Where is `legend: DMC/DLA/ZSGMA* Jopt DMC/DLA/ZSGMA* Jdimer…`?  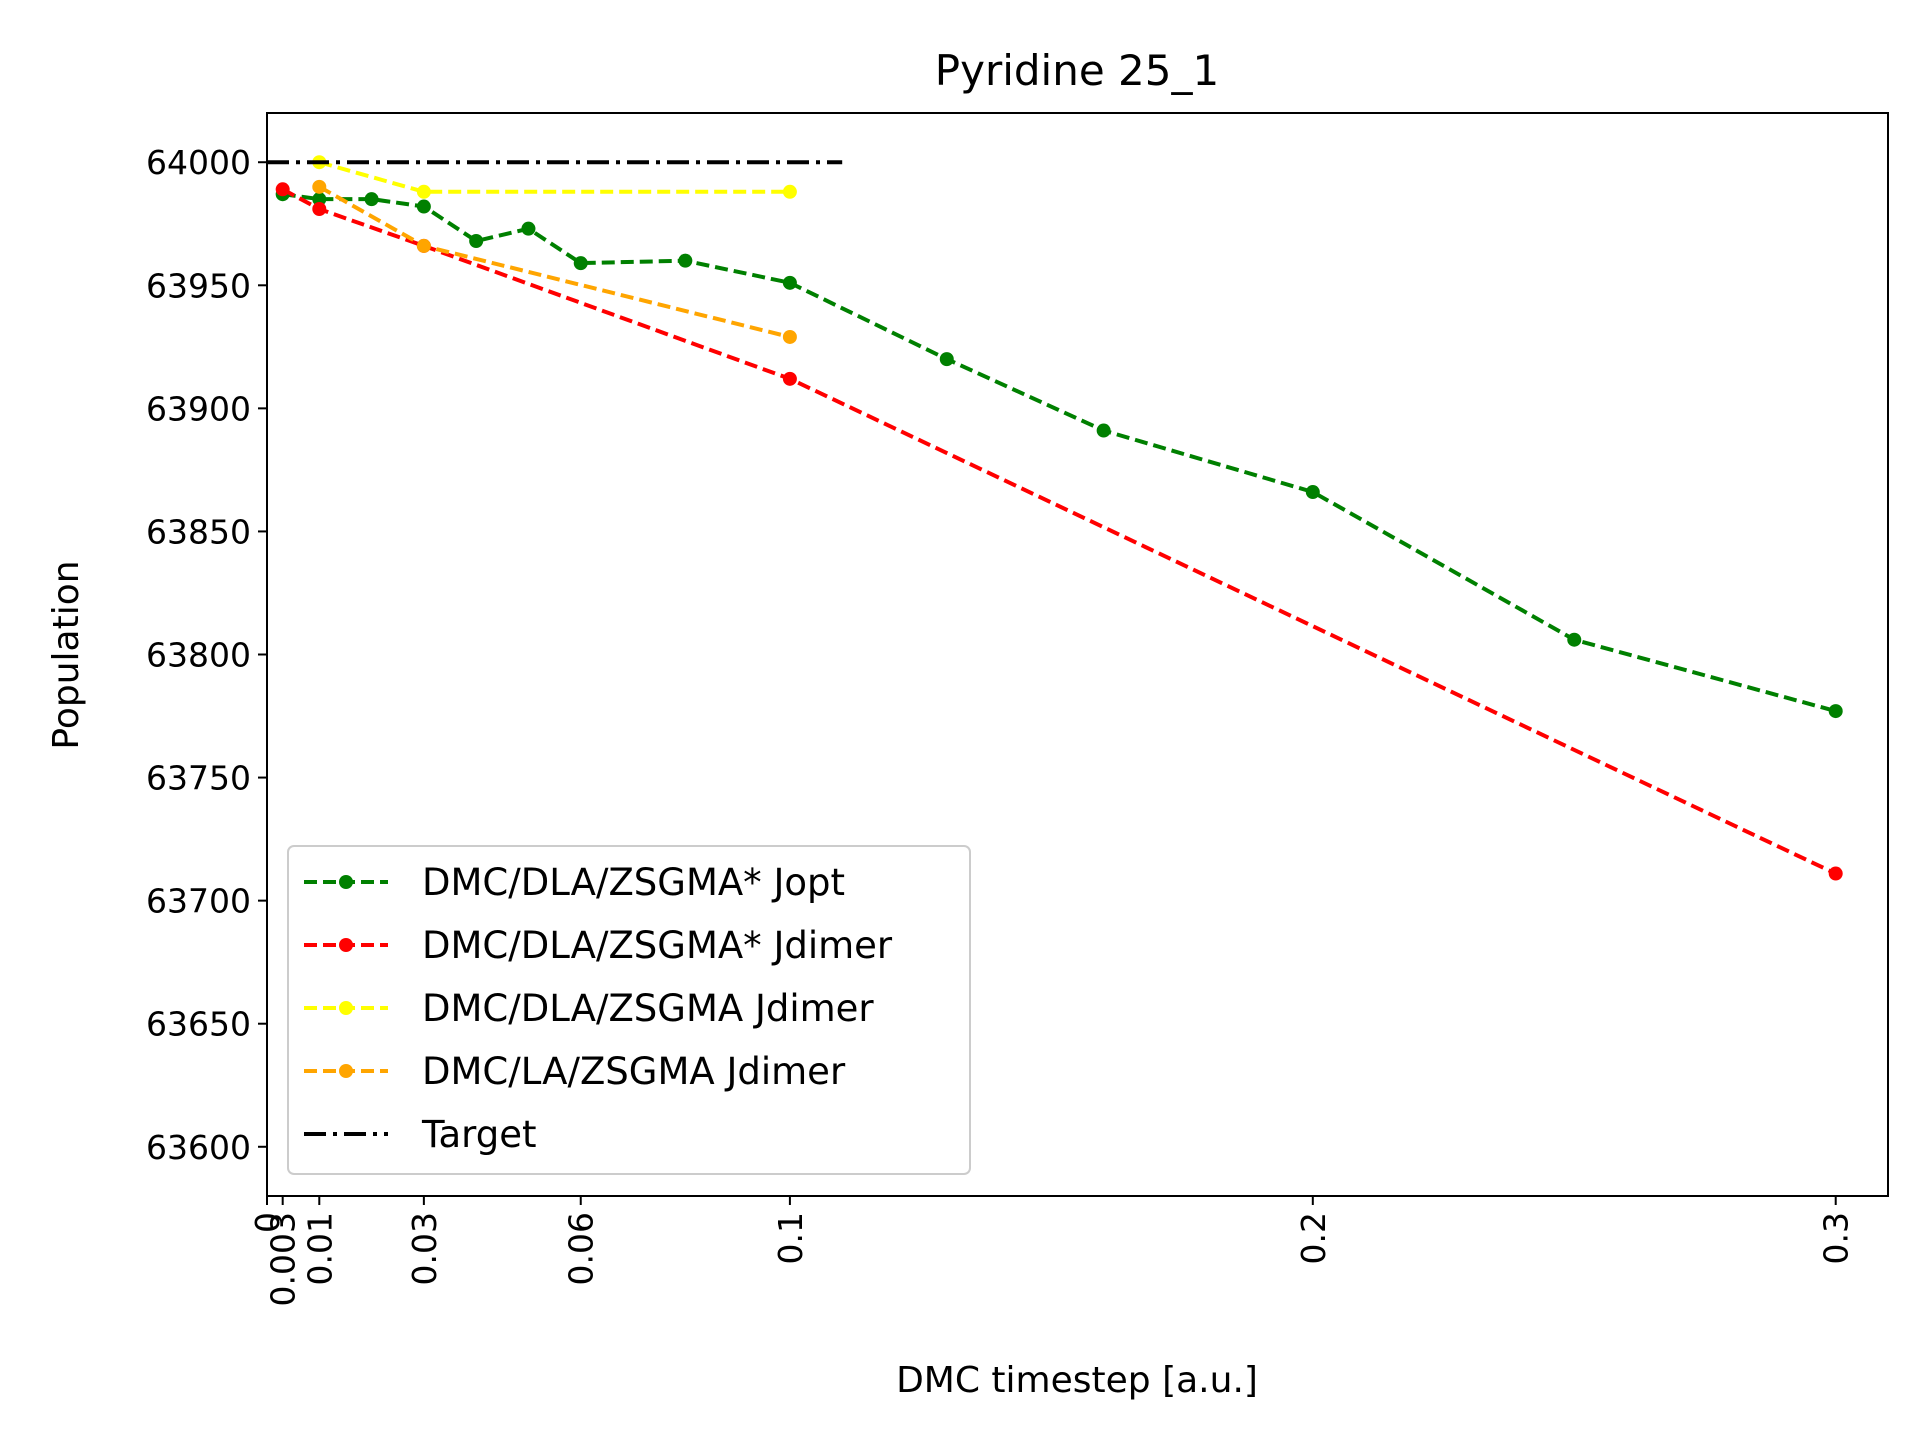
legend: DMC/DLA/ZSGMA* Jopt DMC/DLA/ZSGMA* Jdimer… is located at coordinates (629, 1010).